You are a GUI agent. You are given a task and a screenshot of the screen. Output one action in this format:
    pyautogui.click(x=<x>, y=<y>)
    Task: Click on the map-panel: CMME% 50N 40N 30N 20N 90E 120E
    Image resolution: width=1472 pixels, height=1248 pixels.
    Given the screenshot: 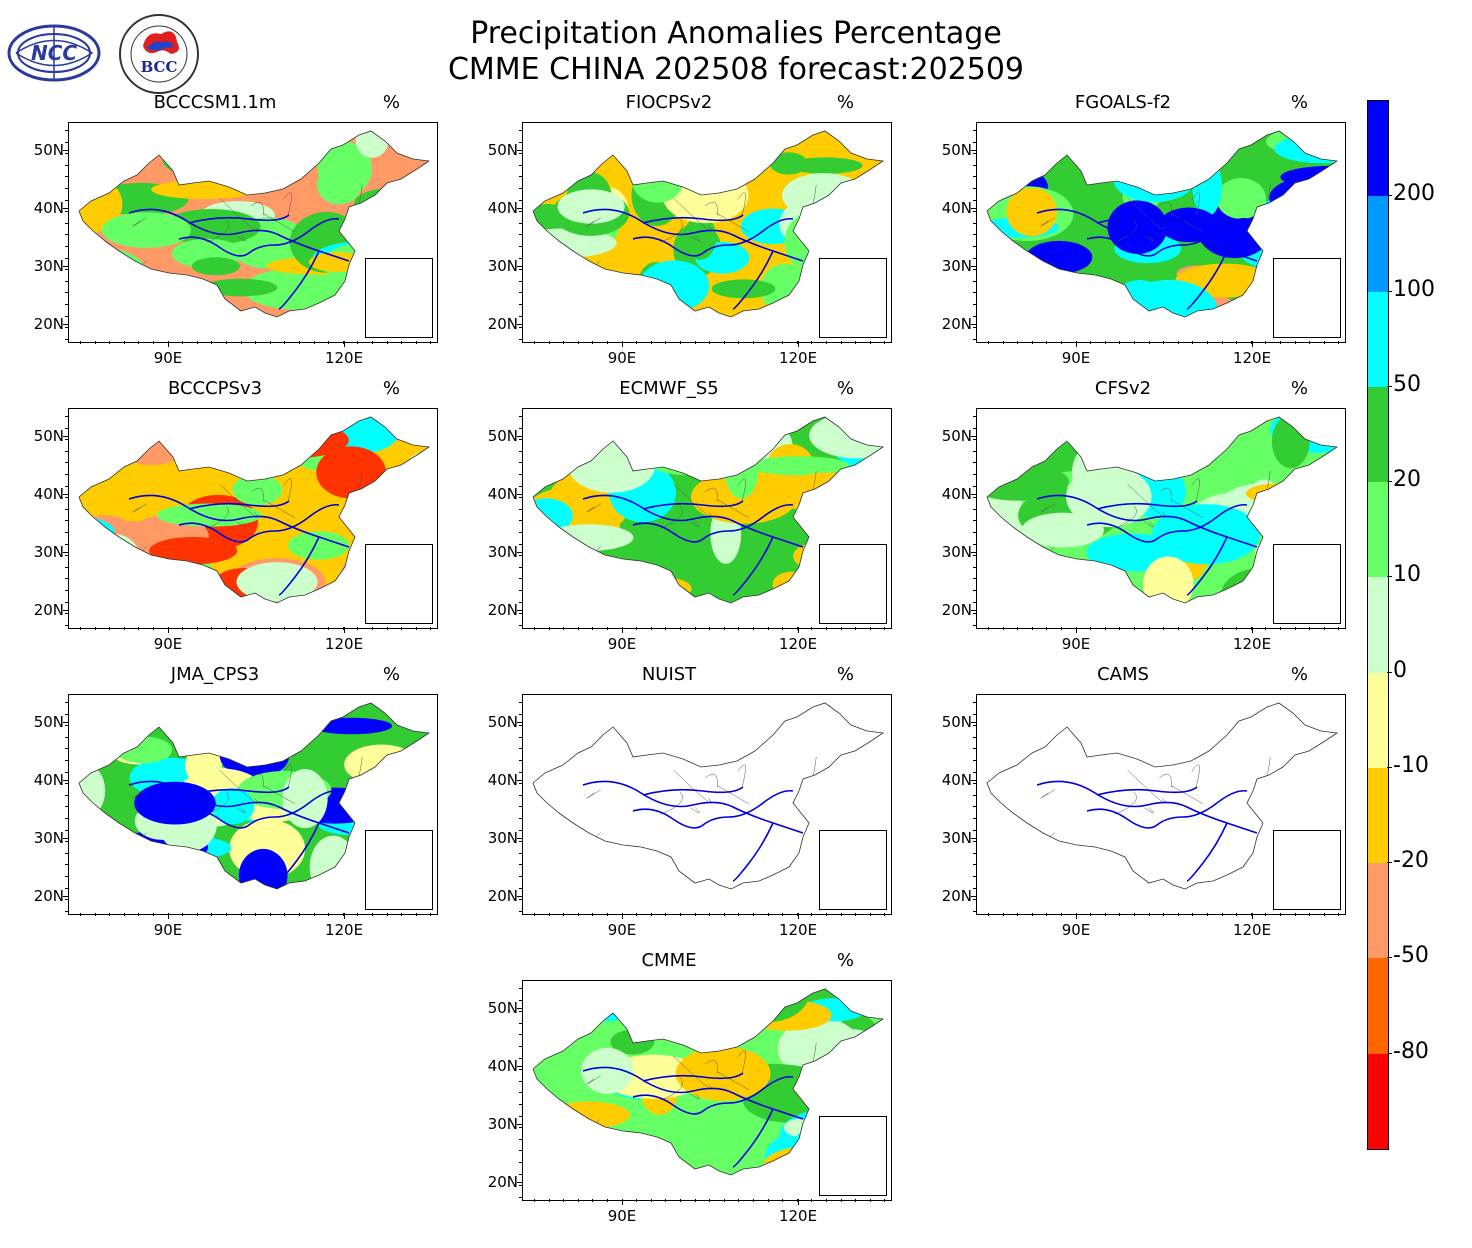 What is the action you would take?
    pyautogui.click(x=688, y=1087)
    